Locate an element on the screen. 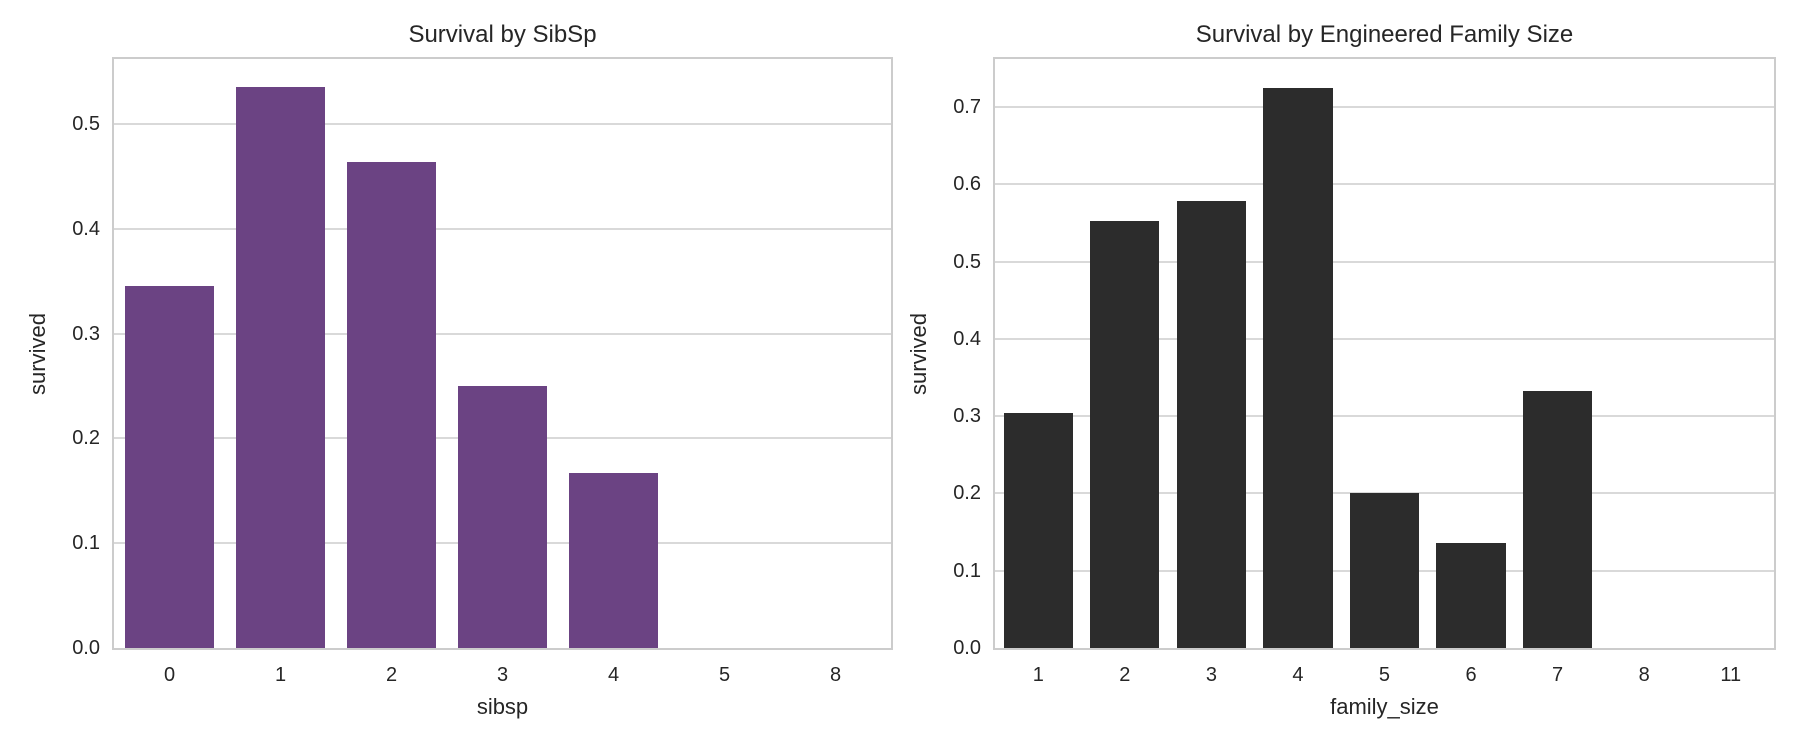 This screenshot has width=1800, height=750. x-tick-label: 11 is located at coordinates (1731, 675).